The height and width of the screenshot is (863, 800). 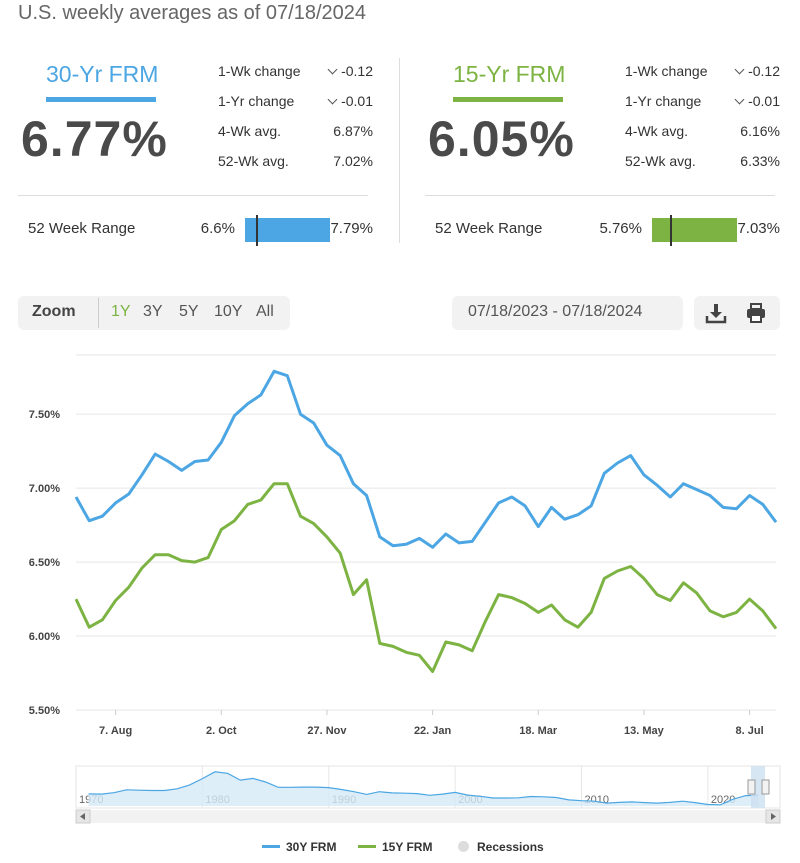 I want to click on frm30-underline, so click(x=101, y=99).